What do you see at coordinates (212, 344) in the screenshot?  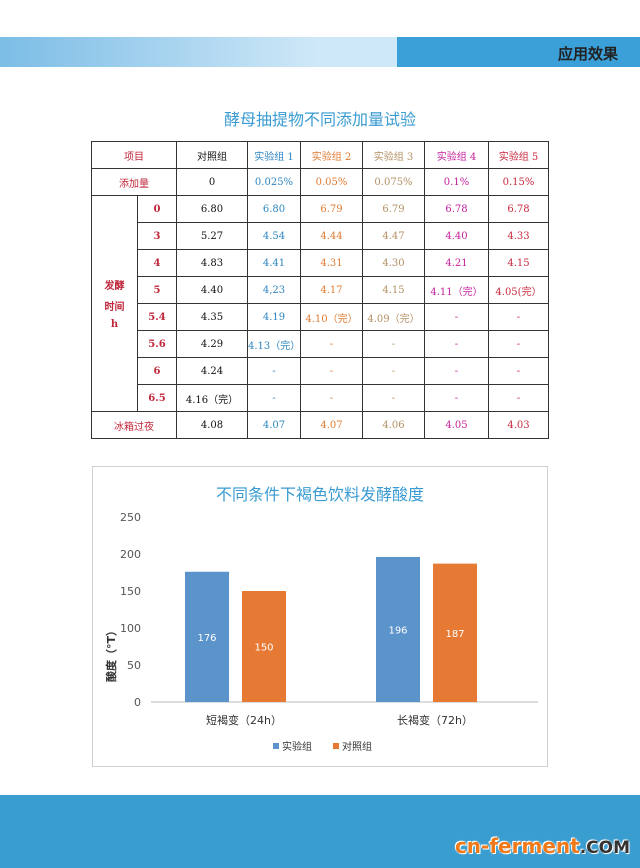 I see `value-cell: 4.29` at bounding box center [212, 344].